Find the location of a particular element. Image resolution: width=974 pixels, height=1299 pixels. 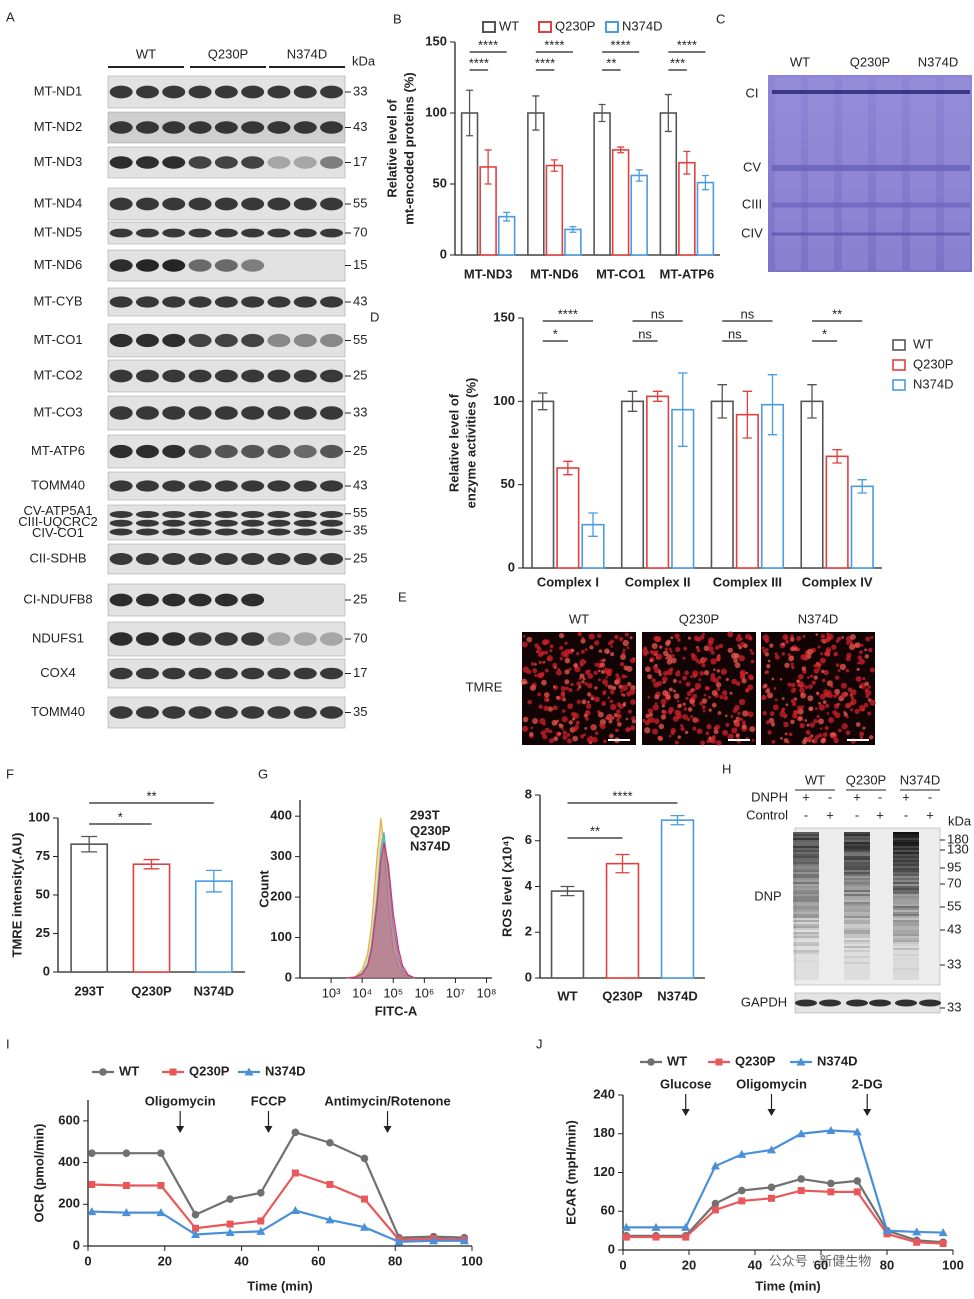

x-tick-label: Complex III is located at coordinates (747, 581).